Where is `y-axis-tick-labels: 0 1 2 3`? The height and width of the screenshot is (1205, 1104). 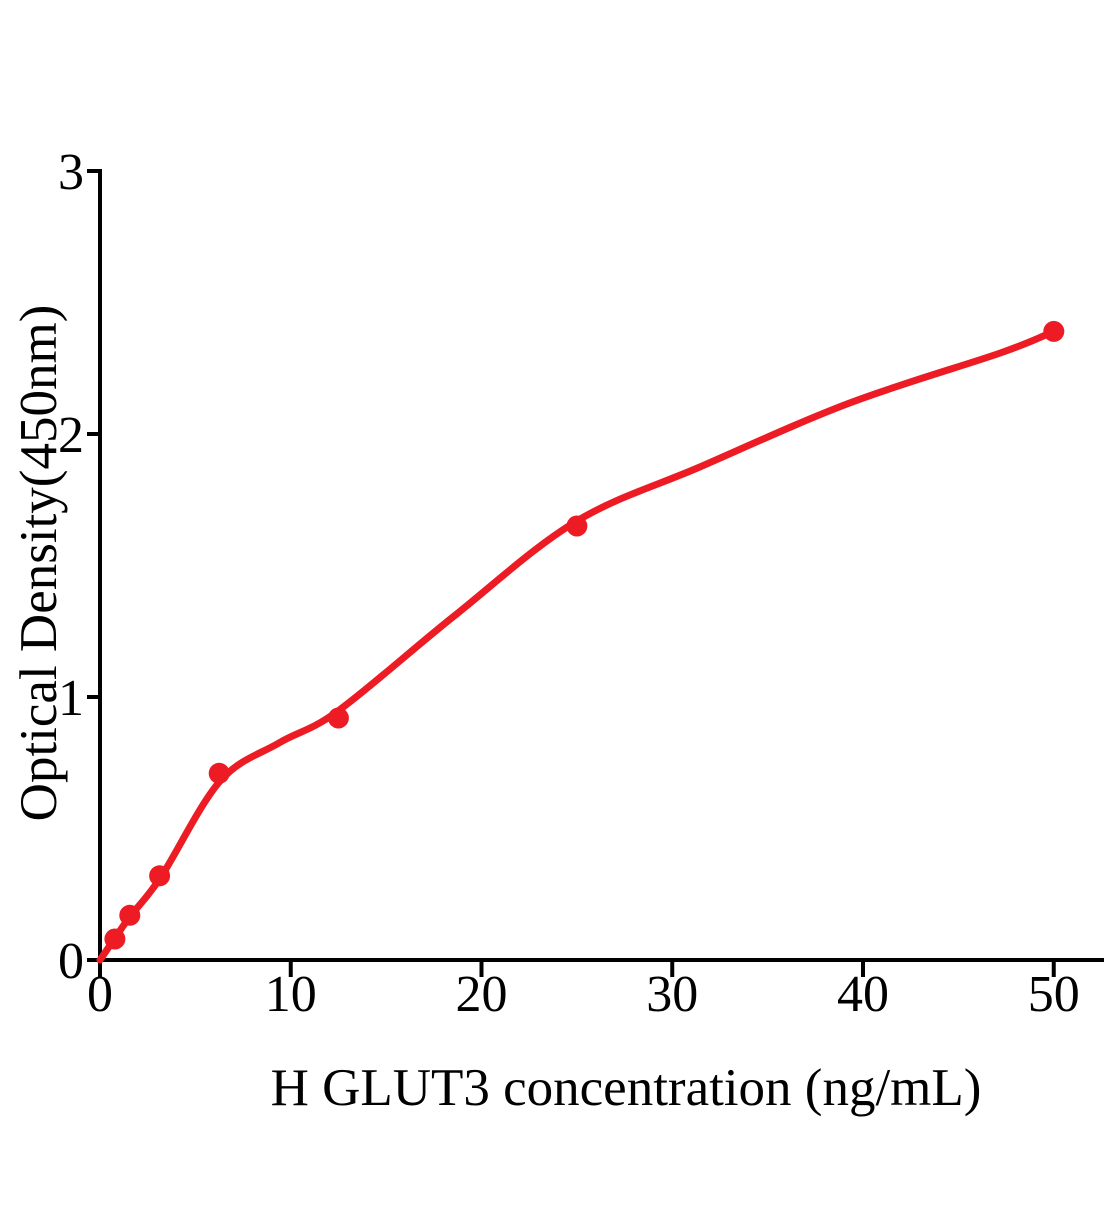
y-axis-tick-labels: 0 1 2 3 is located at coordinates (71, 567).